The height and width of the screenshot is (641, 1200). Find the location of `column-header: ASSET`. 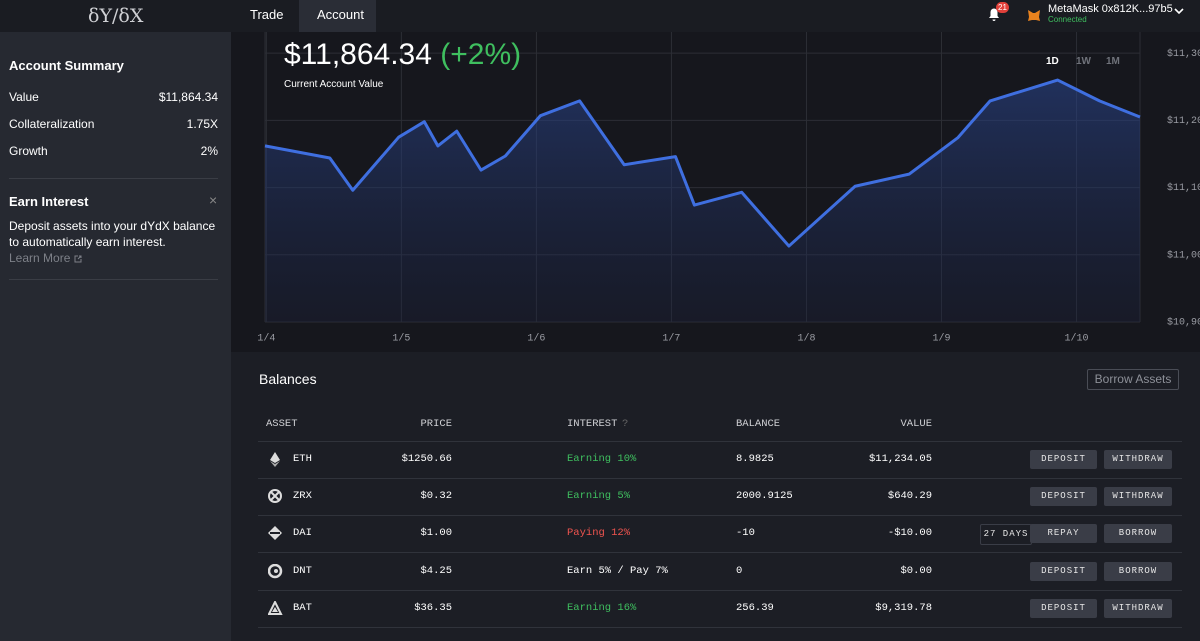

column-header: ASSET is located at coordinates (282, 424).